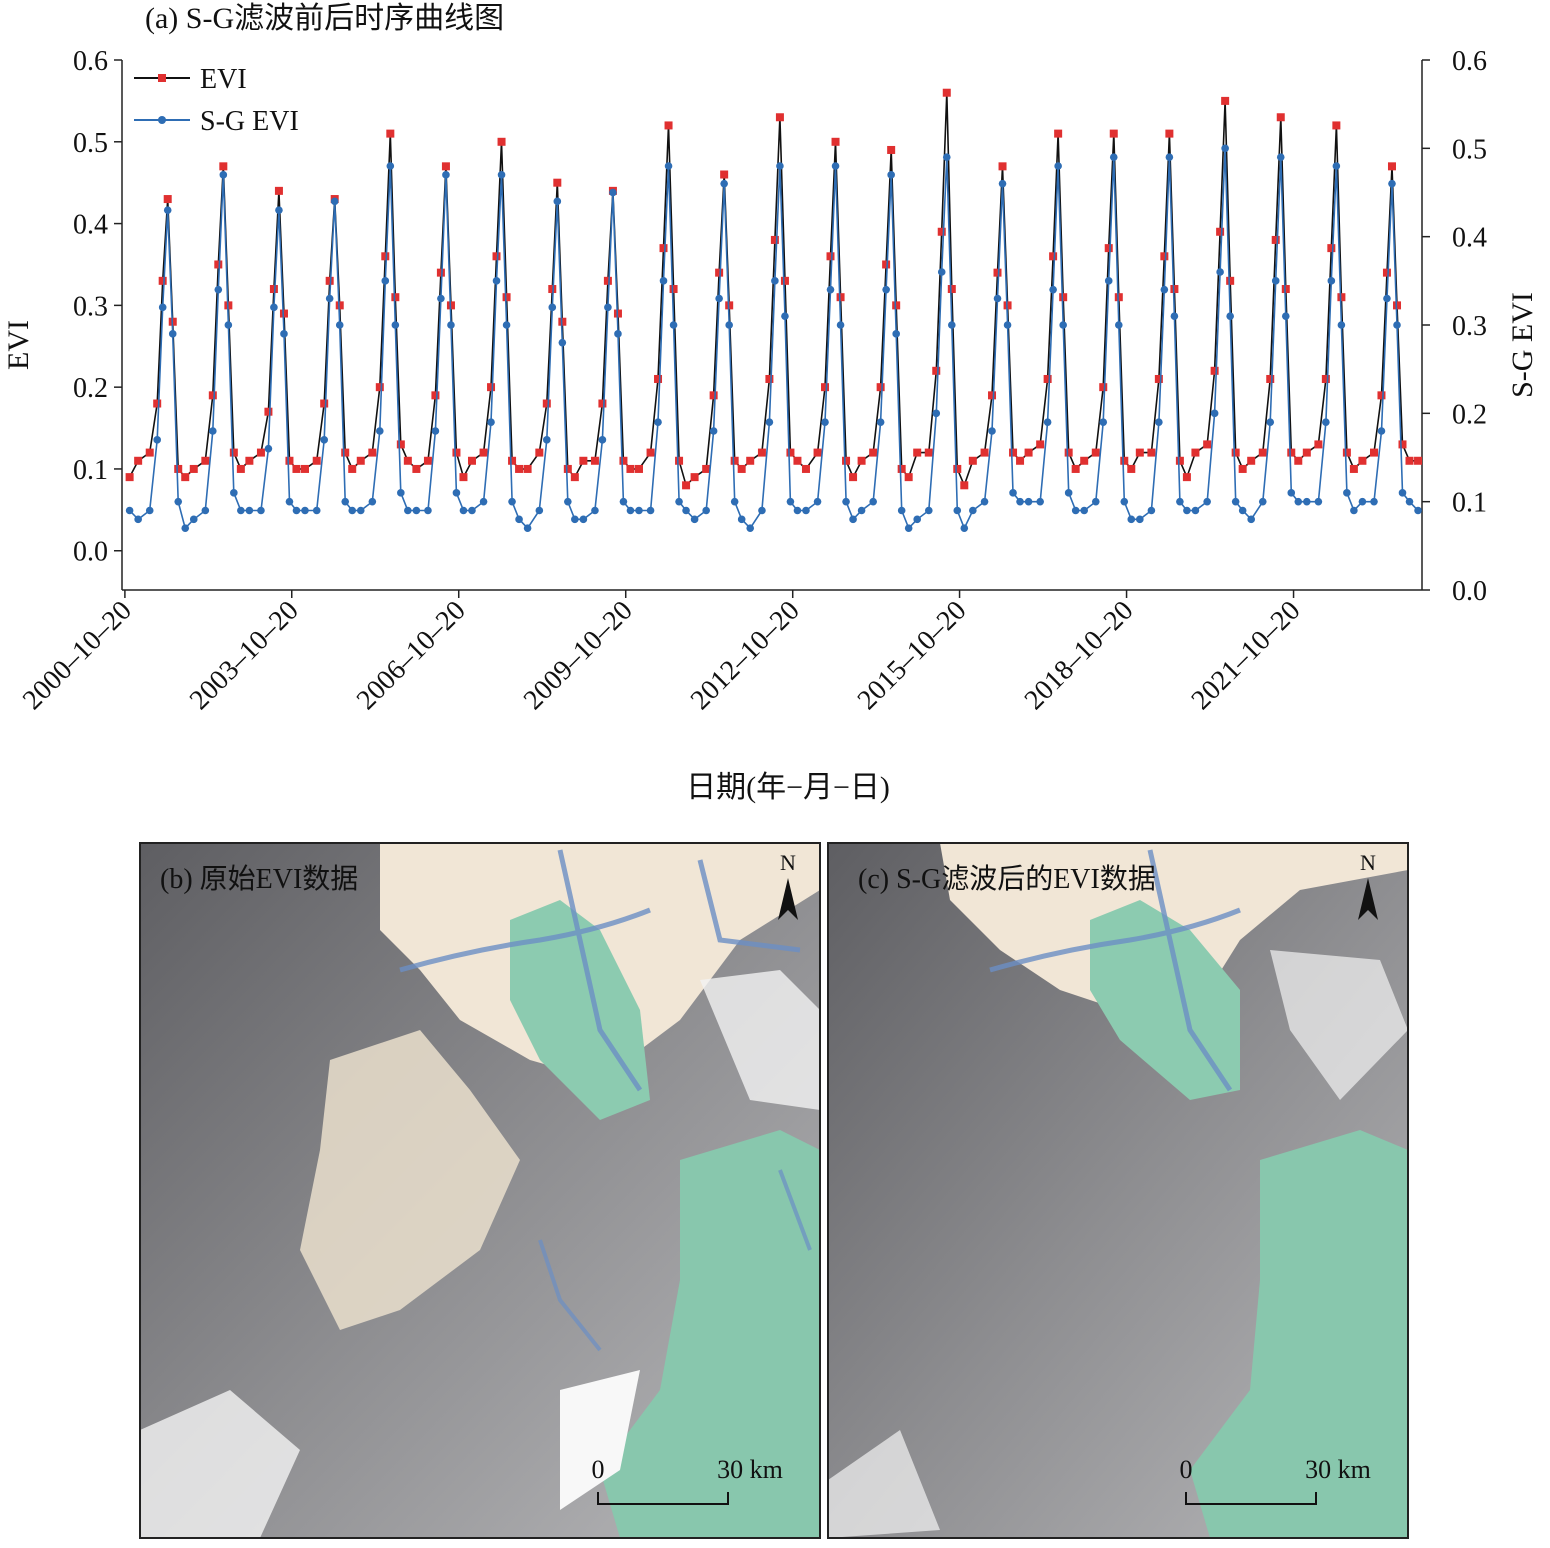 This screenshot has width=1550, height=1548. Describe the element at coordinates (249, 121) in the screenshot. I see `legend-label: S-G EVI` at that location.